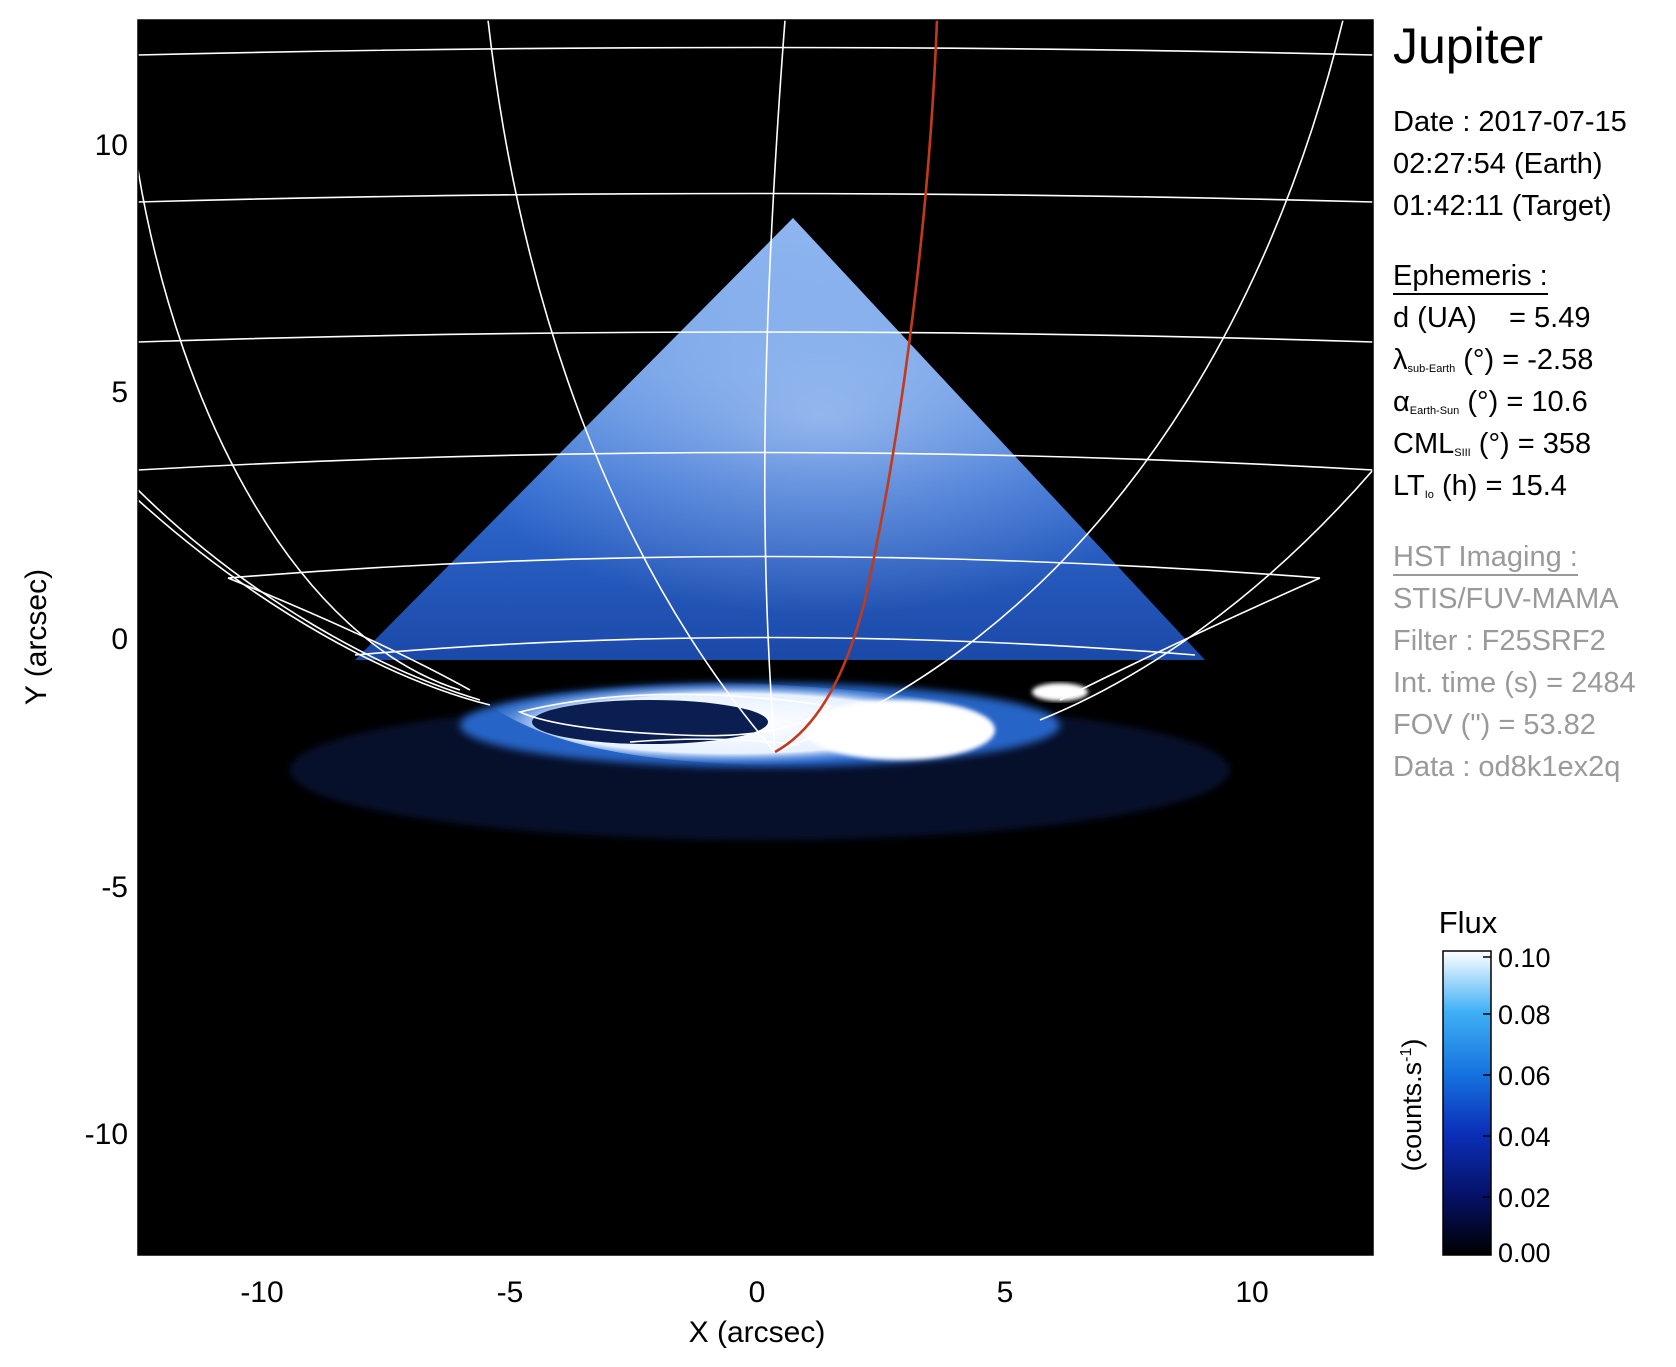  What do you see at coordinates (1524, 1198) in the screenshot?
I see `colorbar-tick-label: 0.02` at bounding box center [1524, 1198].